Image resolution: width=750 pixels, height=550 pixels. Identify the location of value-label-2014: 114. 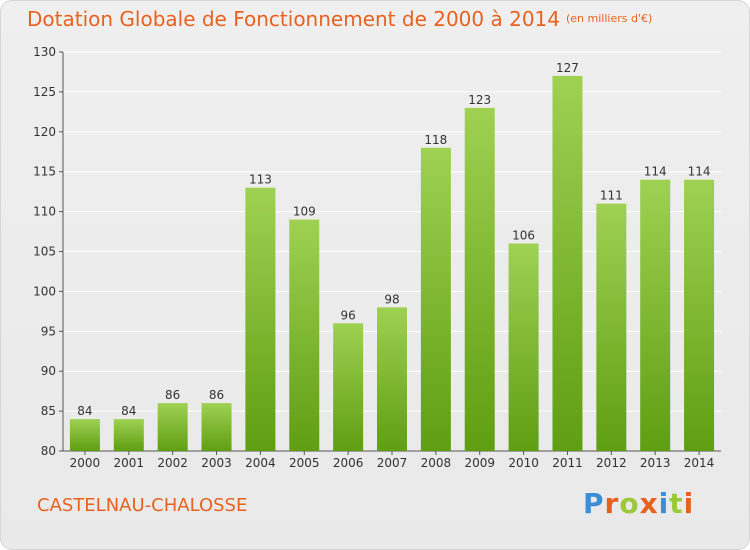
(699, 172).